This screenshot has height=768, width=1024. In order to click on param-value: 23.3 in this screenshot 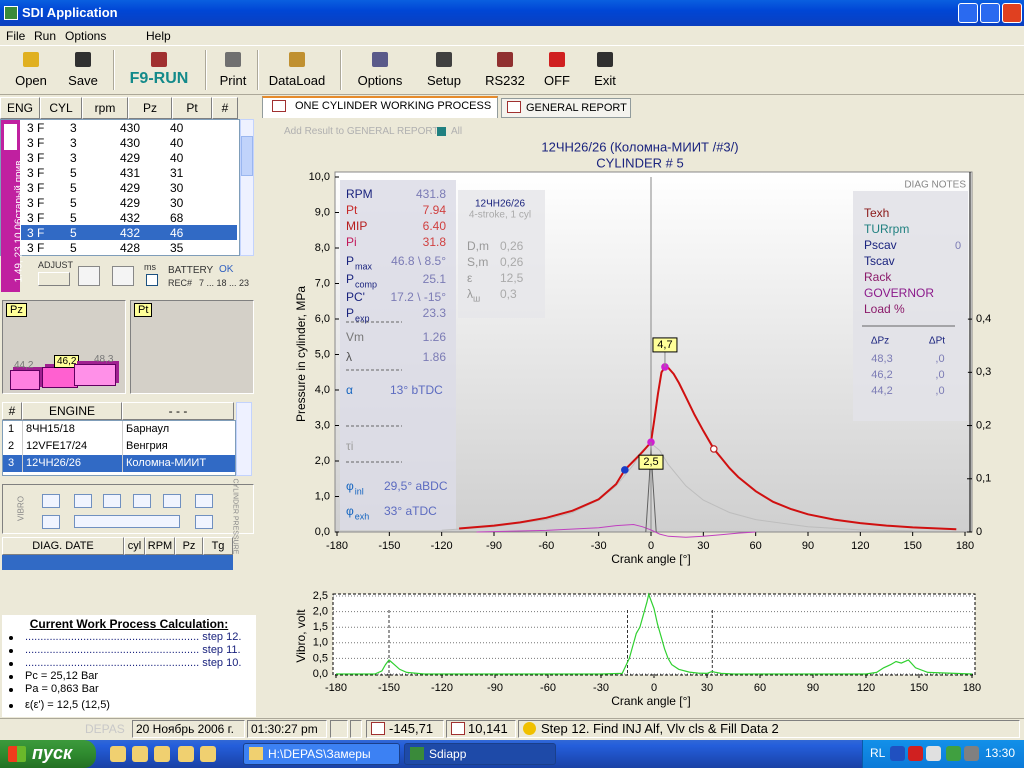, I will do `click(435, 313)`.